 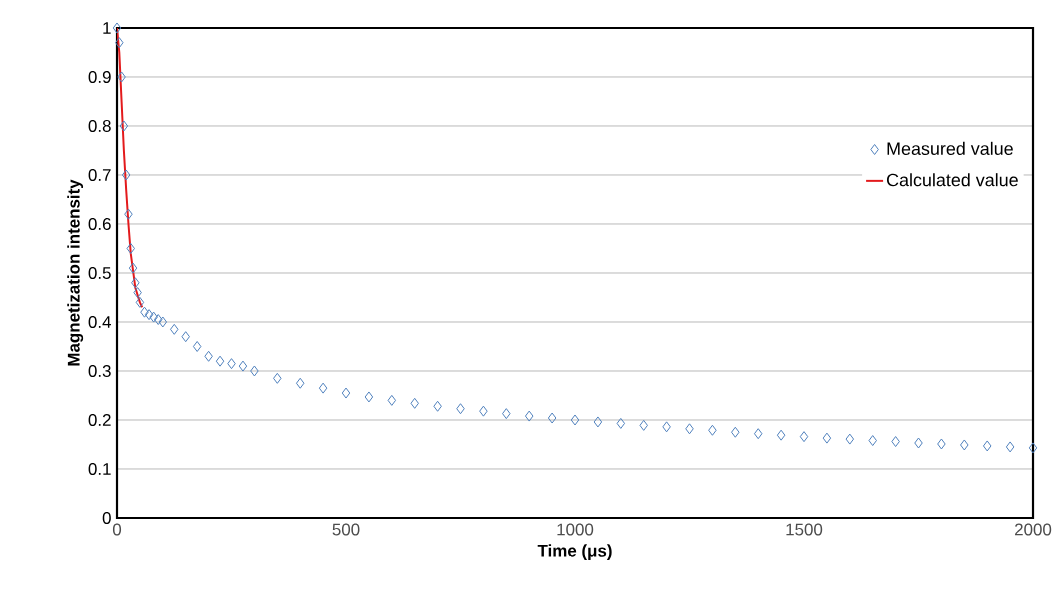 What do you see at coordinates (99, 321) in the screenshot?
I see `y-tick-label: 0.4` at bounding box center [99, 321].